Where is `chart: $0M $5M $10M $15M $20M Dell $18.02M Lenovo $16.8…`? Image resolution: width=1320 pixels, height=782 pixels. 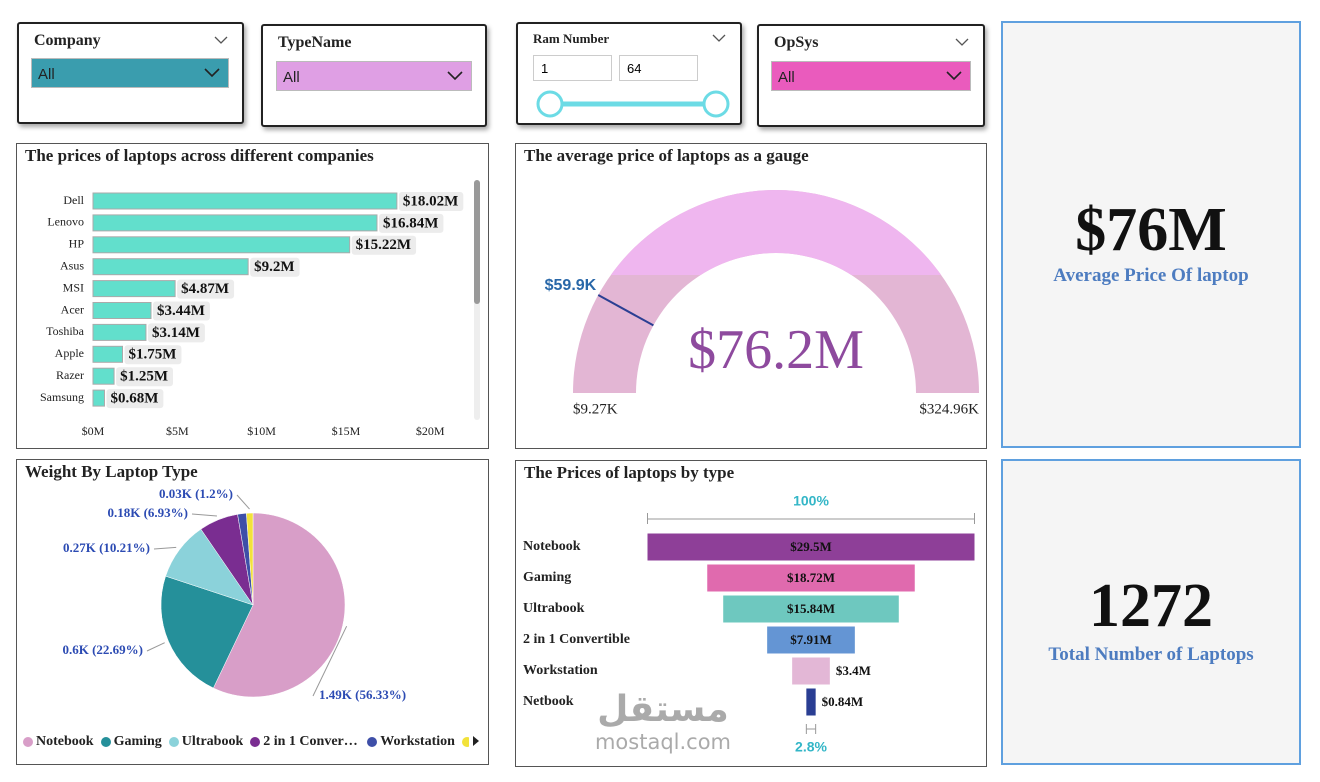
chart: $0M $5M $10M $15M $20M Dell $18.02M Lenovo $16.8… is located at coordinates (260, 309).